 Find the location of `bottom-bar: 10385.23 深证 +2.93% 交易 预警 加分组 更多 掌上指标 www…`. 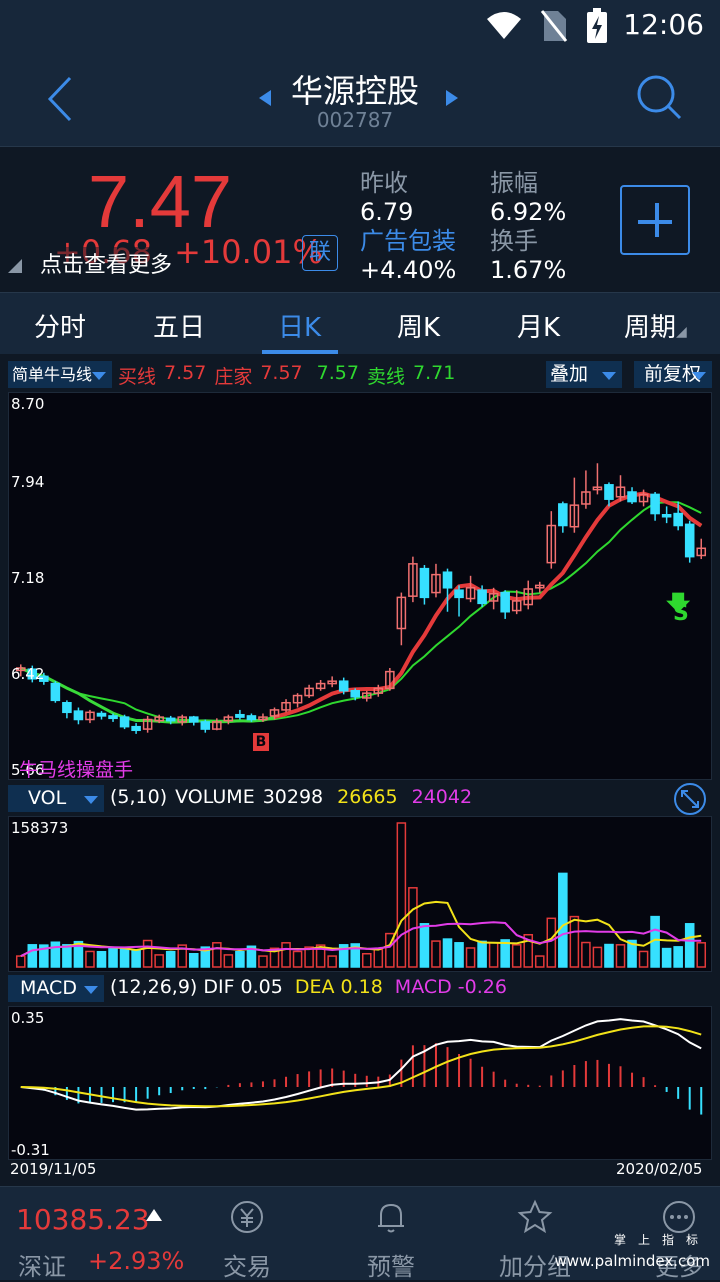

bottom-bar: 10385.23 深证 +2.93% 交易 预警 加分组 更多 掌上指标 www… is located at coordinates (360, 1233).